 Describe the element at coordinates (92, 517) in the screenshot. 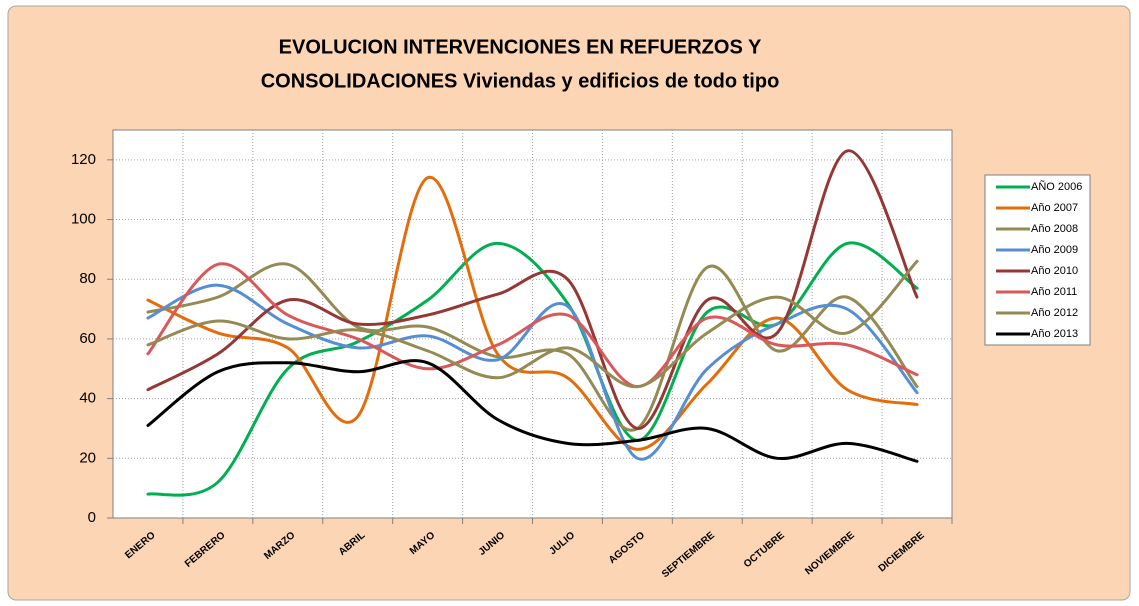

I see `y-tick-label: 0` at that location.